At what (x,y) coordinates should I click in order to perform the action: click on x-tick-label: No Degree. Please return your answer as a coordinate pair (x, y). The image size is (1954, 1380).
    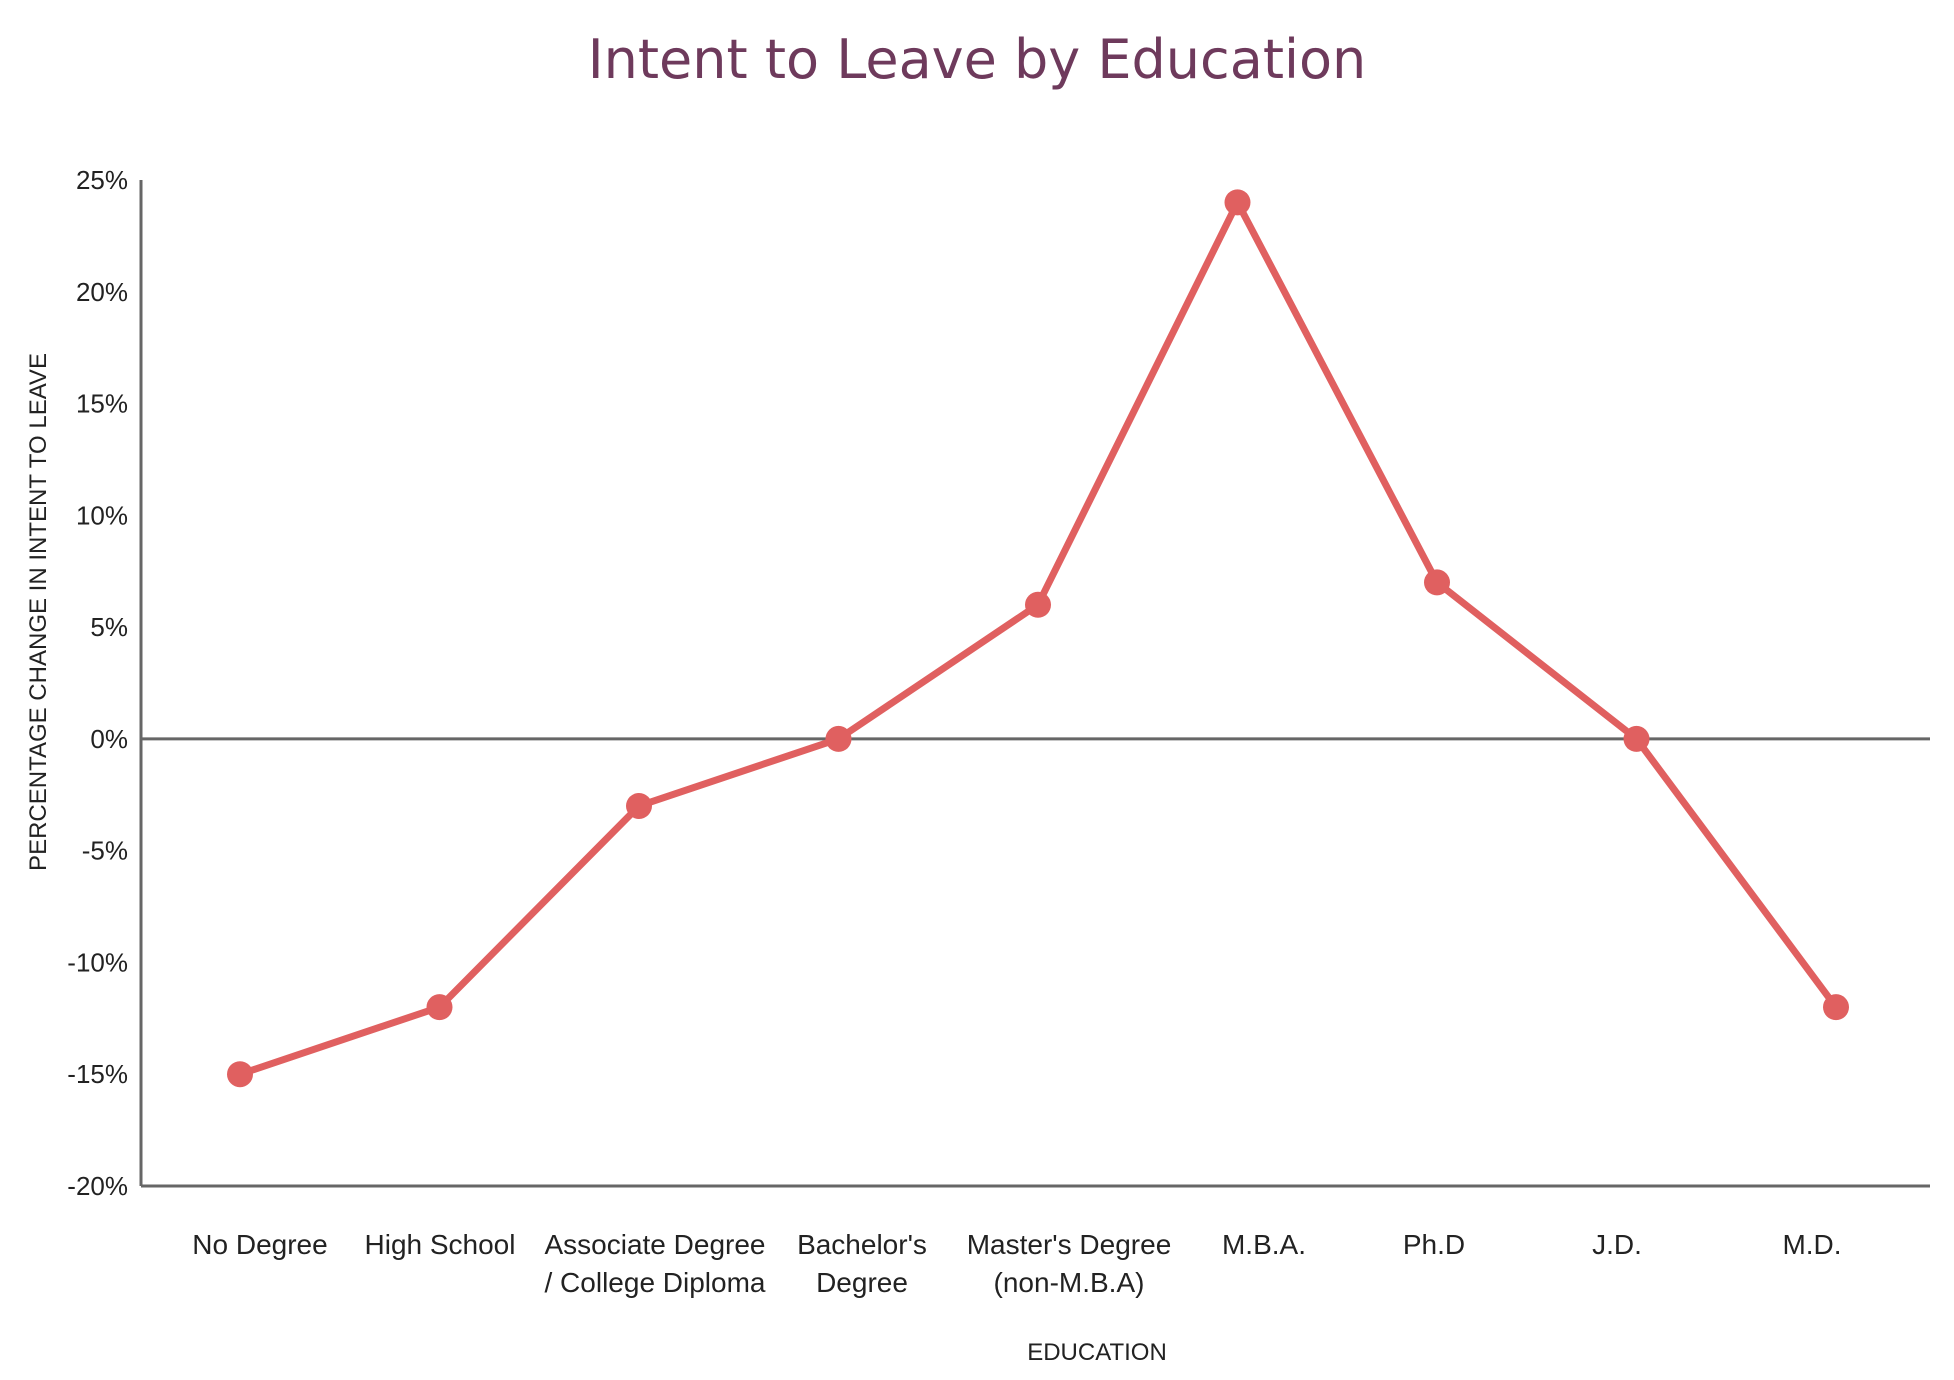
    Looking at the image, I should click on (259, 1244).